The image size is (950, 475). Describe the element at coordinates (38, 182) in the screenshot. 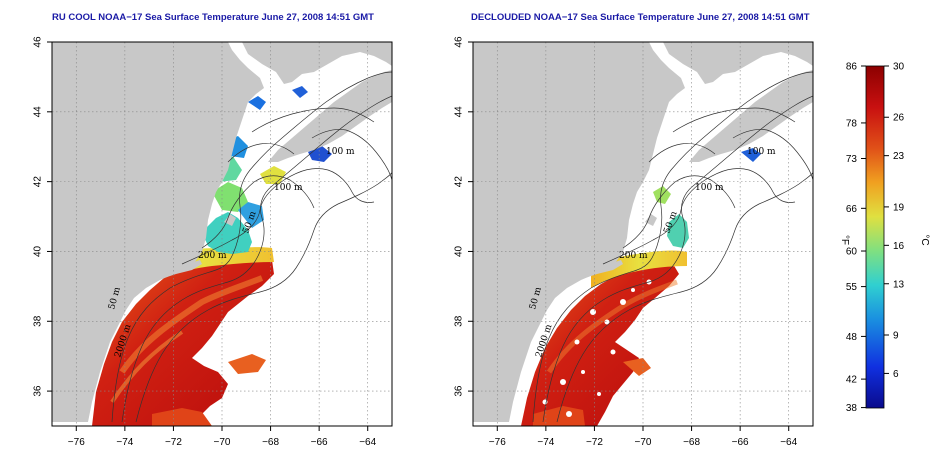

I see `left-y-tick-label-3: 42` at that location.